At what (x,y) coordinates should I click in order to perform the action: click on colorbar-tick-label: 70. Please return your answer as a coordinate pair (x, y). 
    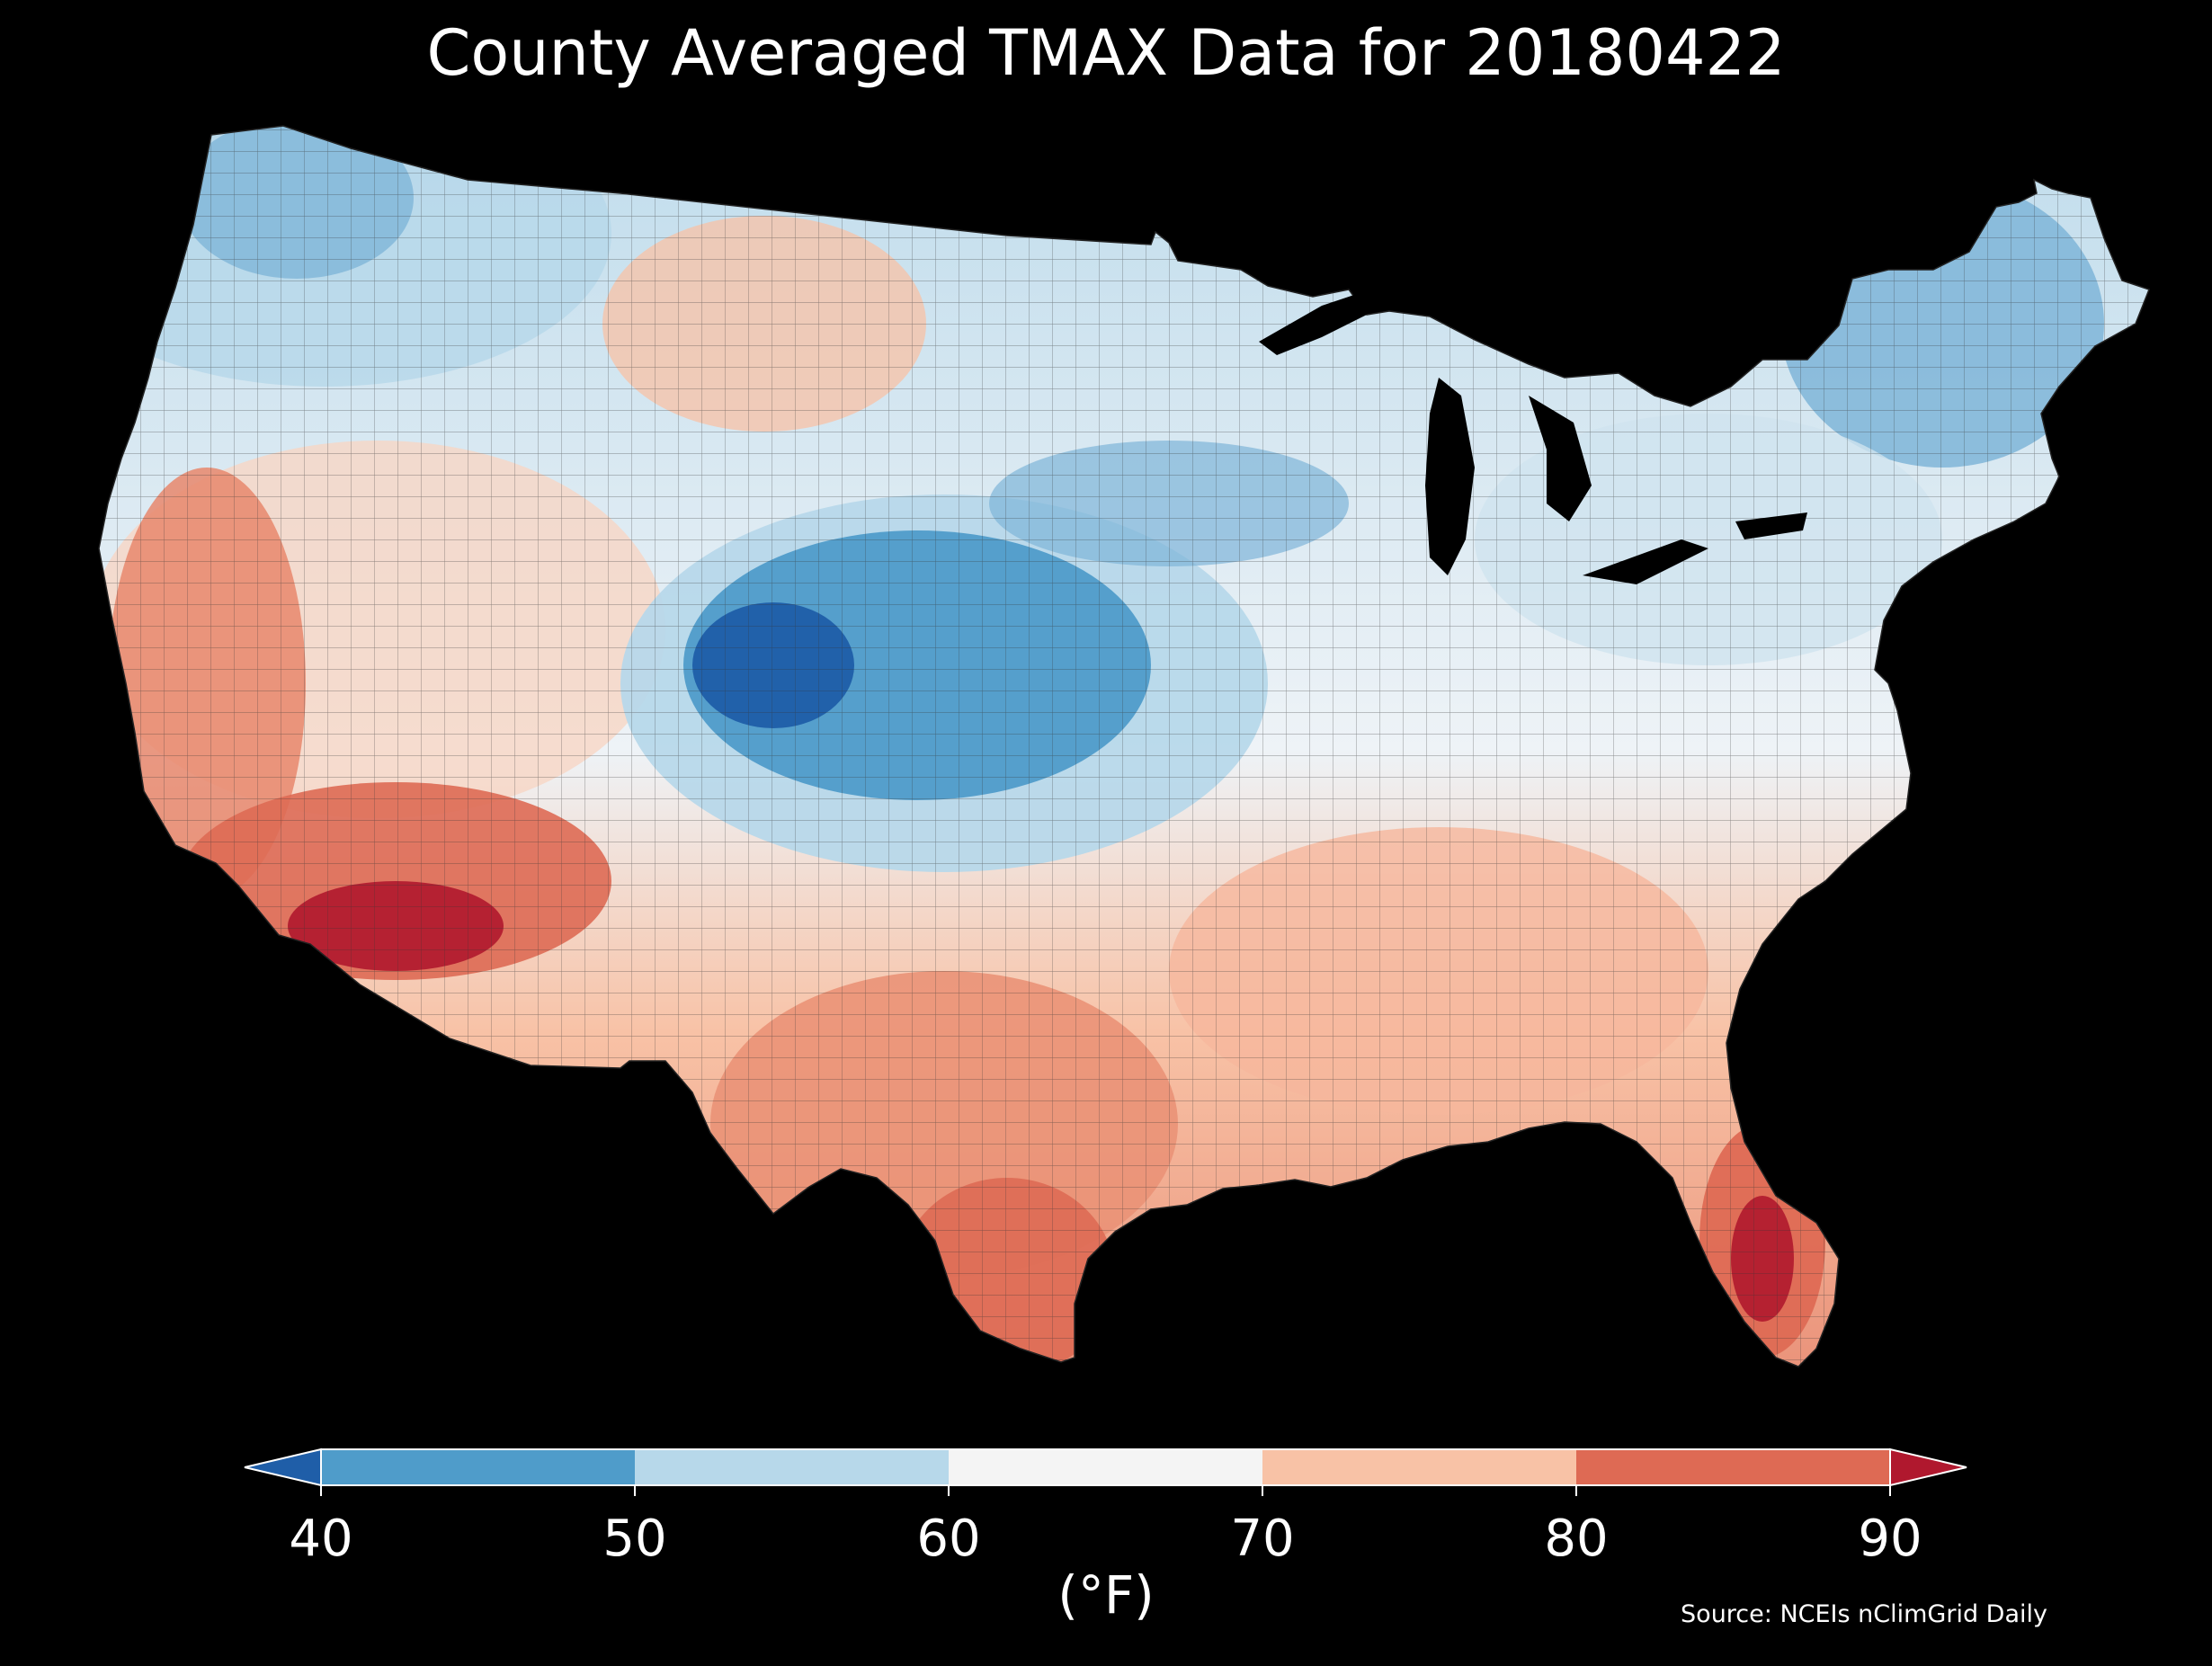
    Looking at the image, I should click on (1262, 1539).